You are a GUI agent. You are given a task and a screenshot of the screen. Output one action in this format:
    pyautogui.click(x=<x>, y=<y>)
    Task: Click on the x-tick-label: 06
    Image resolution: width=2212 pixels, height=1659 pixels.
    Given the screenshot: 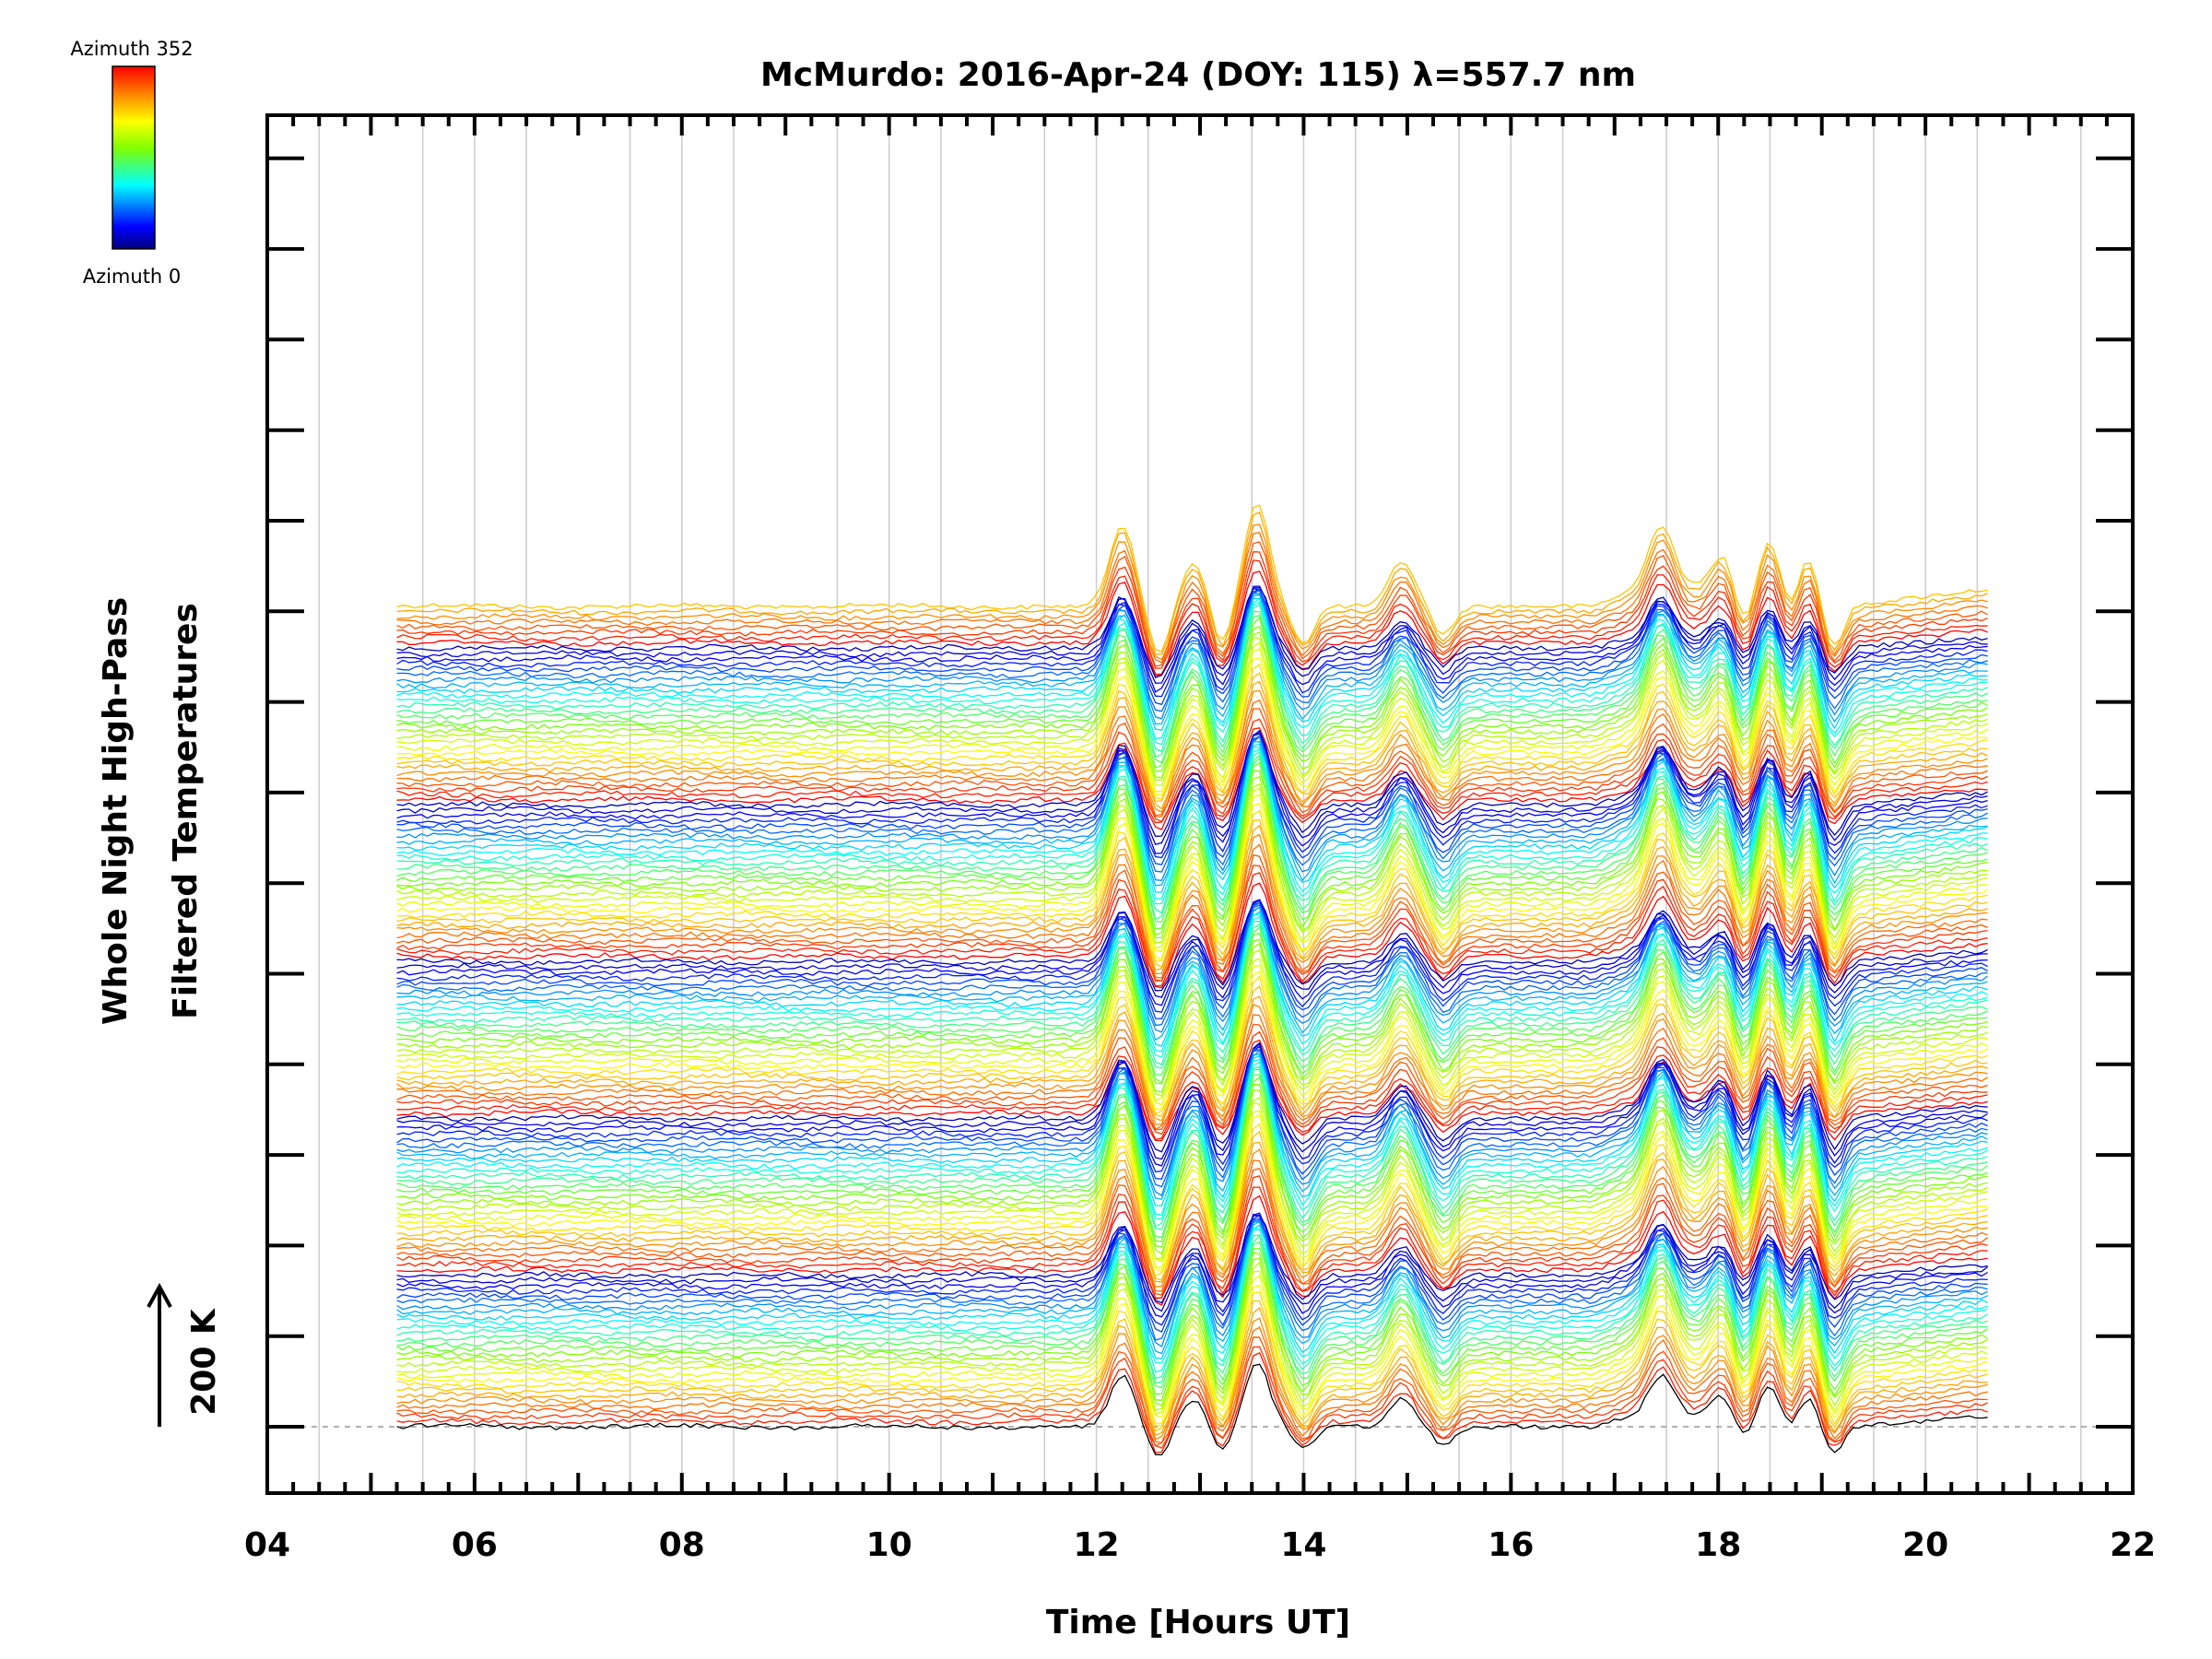 What is the action you would take?
    pyautogui.click(x=475, y=1545)
    